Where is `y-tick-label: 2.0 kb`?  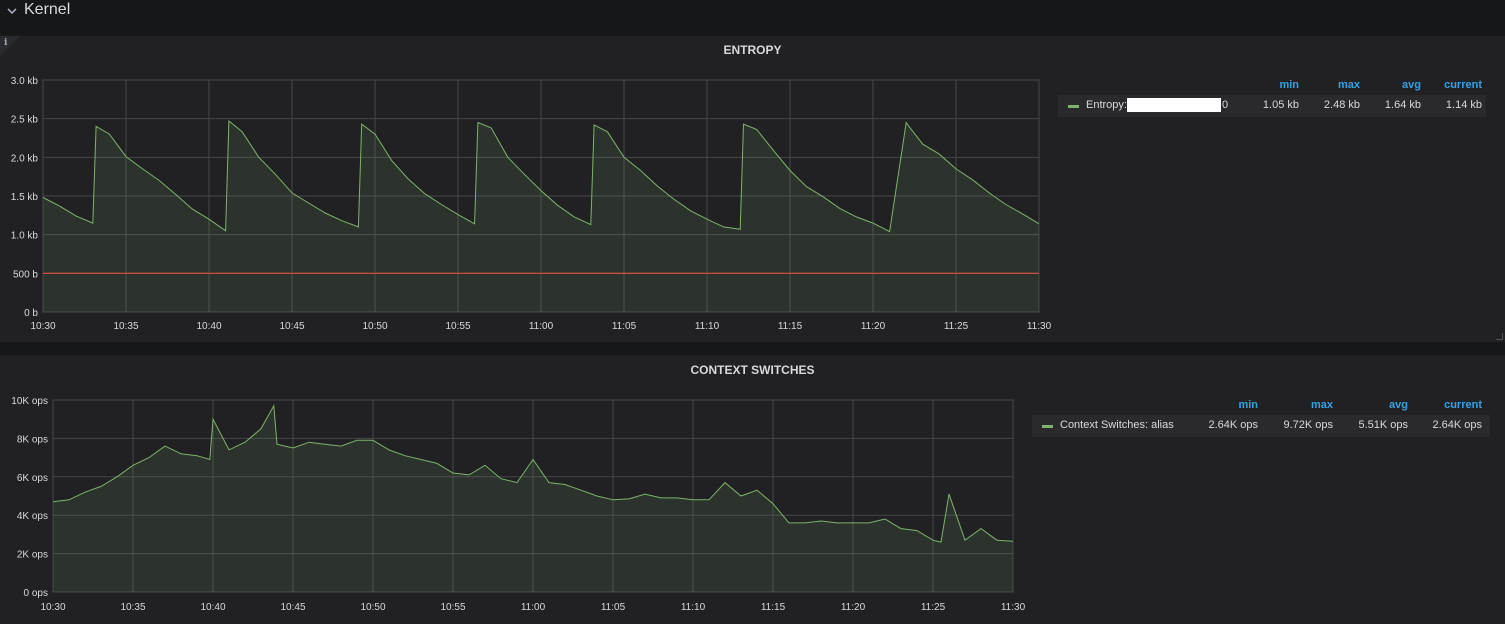 y-tick-label: 2.0 kb is located at coordinates (25, 158).